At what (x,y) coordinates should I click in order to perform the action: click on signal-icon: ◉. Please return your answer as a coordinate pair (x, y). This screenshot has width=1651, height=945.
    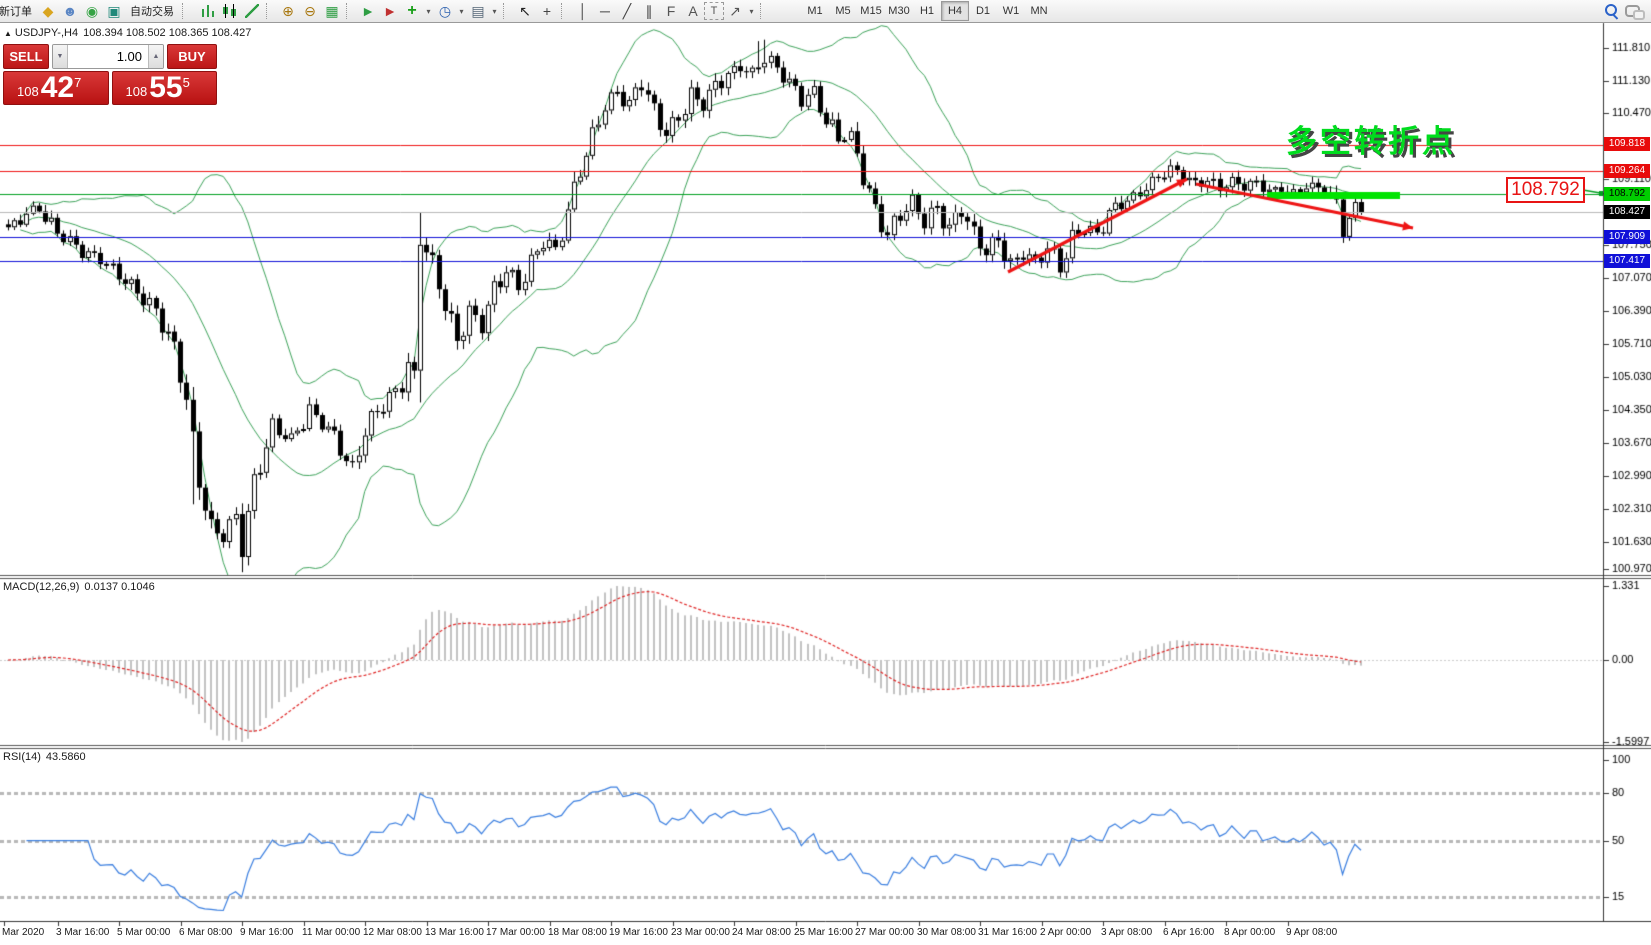
    Looking at the image, I should click on (92, 11).